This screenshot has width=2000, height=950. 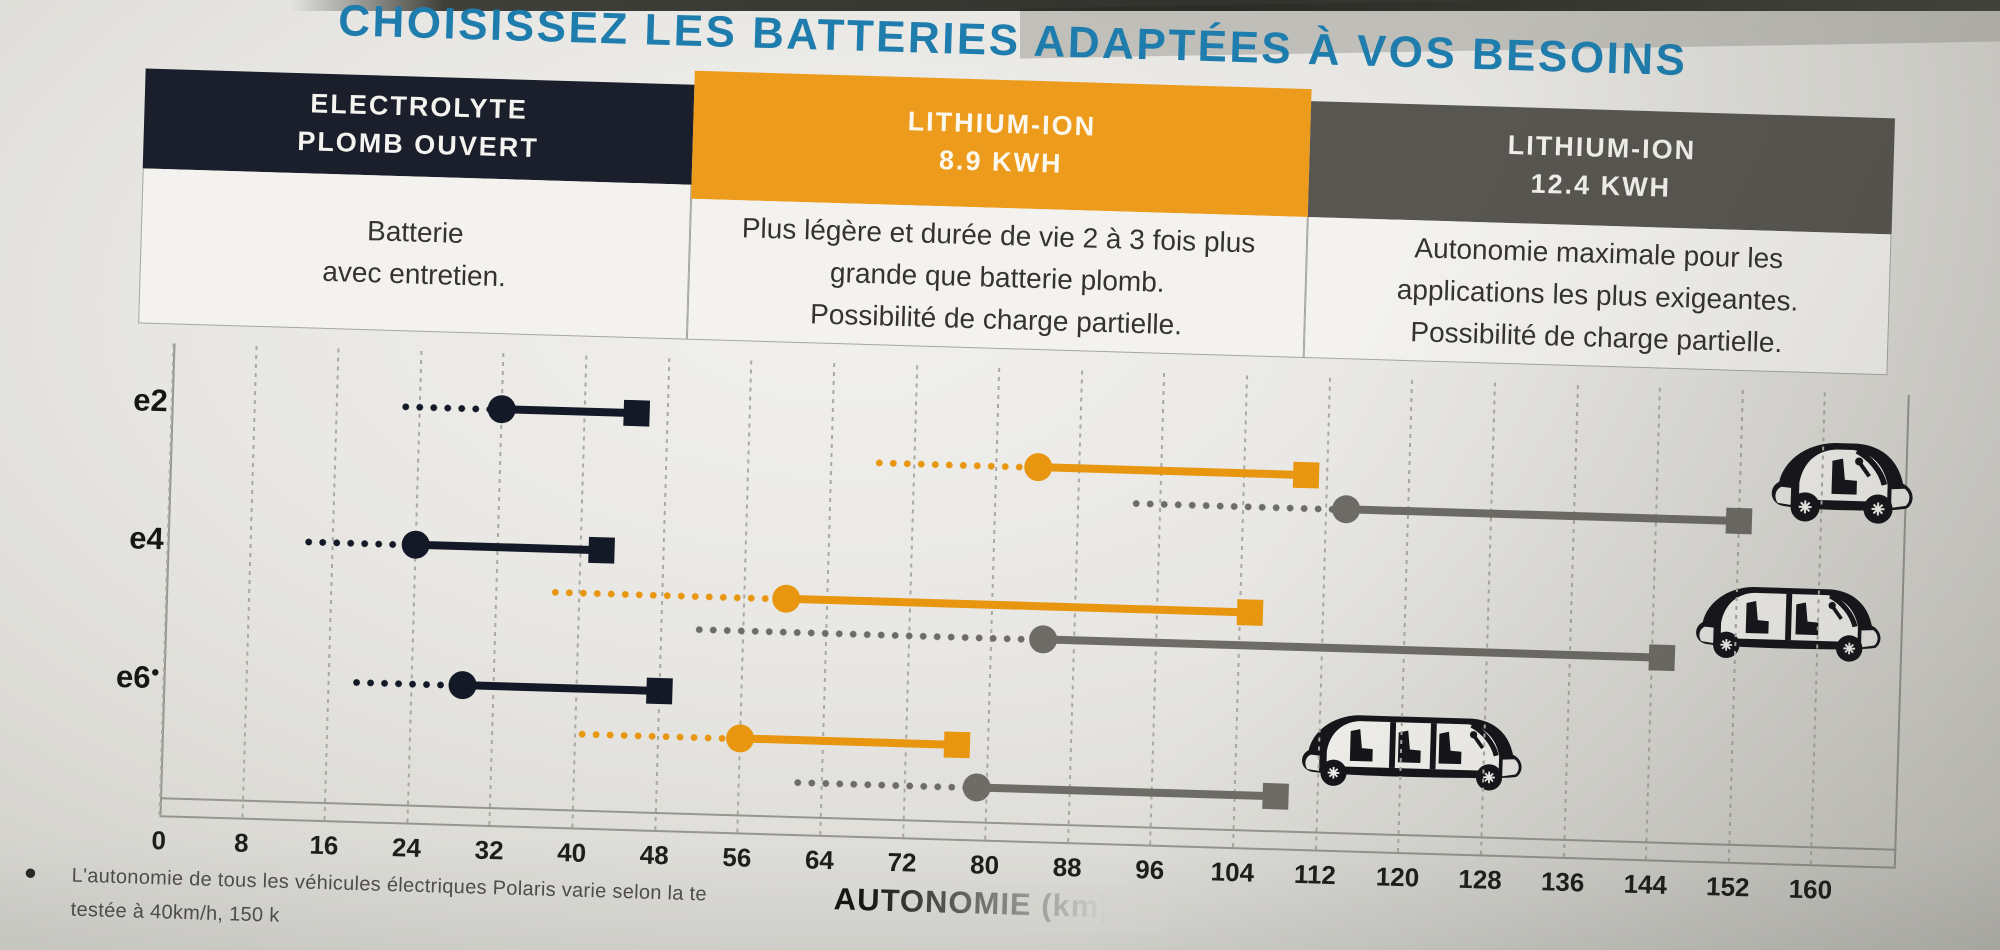 I want to click on range-dotted-e4-s0, so click(x=358, y=543).